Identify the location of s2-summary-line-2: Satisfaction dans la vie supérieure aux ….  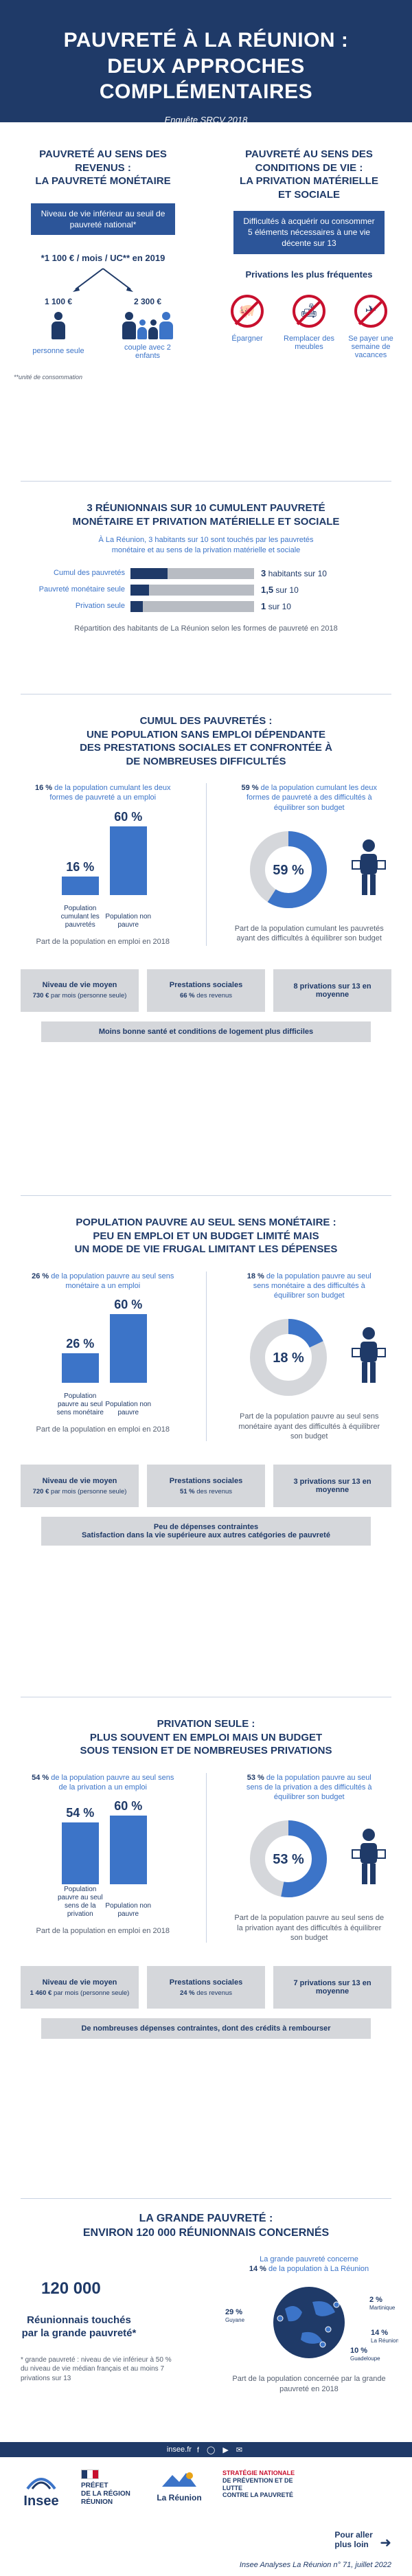
(206, 1535).